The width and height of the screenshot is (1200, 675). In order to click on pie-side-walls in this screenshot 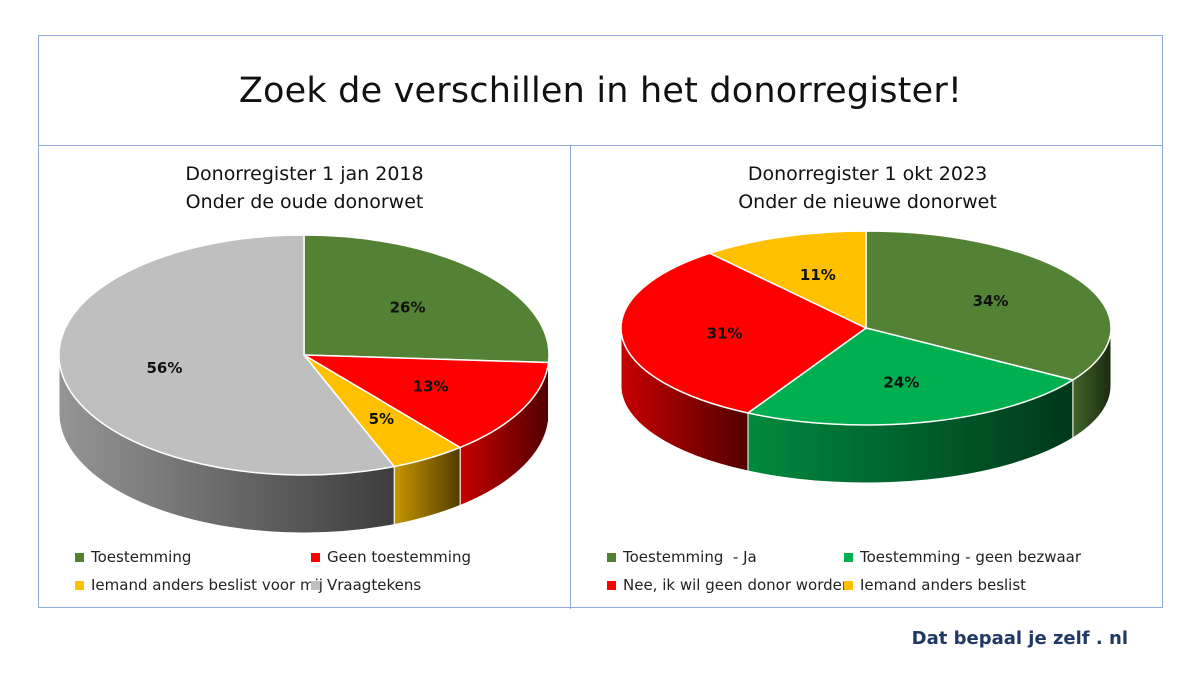, I will do `click(304, 444)`.